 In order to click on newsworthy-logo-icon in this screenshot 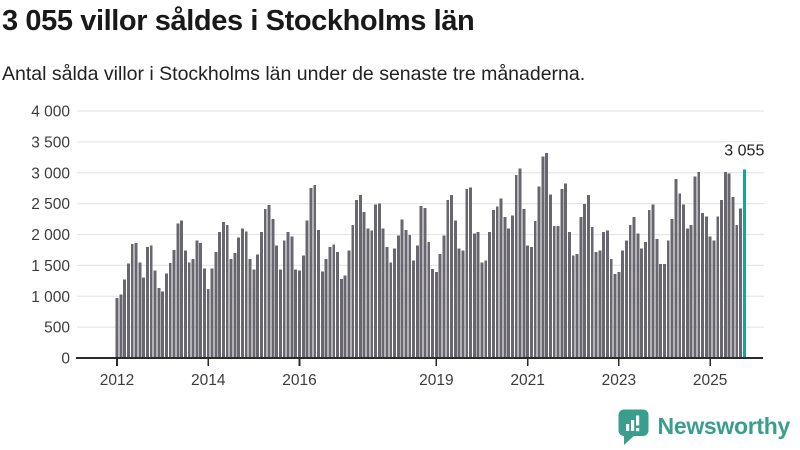, I will do `click(633, 427)`.